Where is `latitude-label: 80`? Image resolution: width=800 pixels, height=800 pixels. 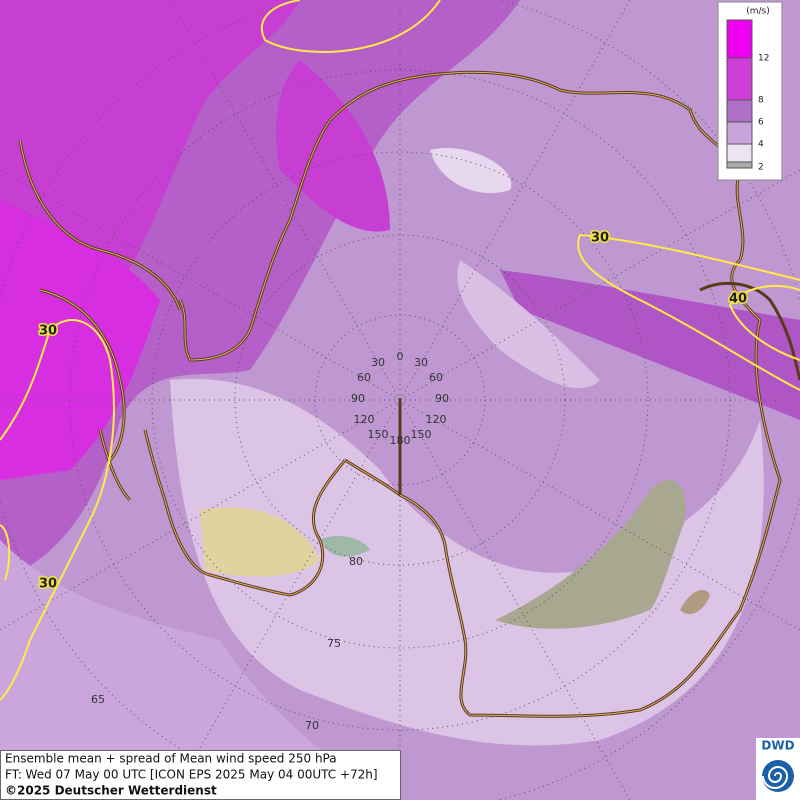 latitude-label: 80 is located at coordinates (356, 561).